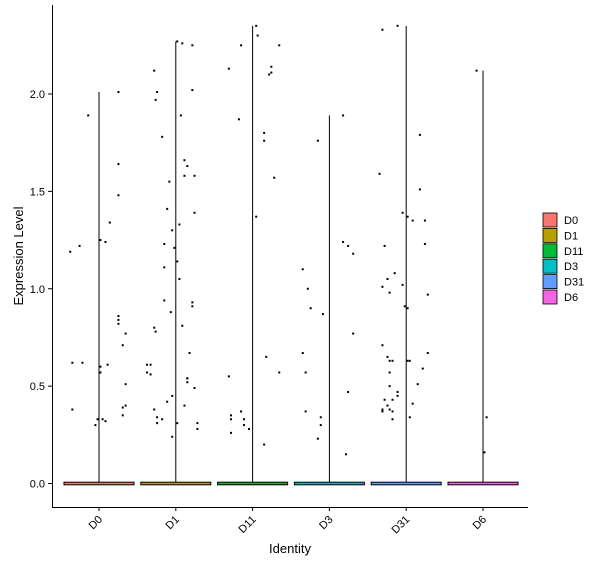 The height and width of the screenshot is (568, 600). Describe the element at coordinates (480, 523) in the screenshot. I see `x-tick-label: D6` at that location.